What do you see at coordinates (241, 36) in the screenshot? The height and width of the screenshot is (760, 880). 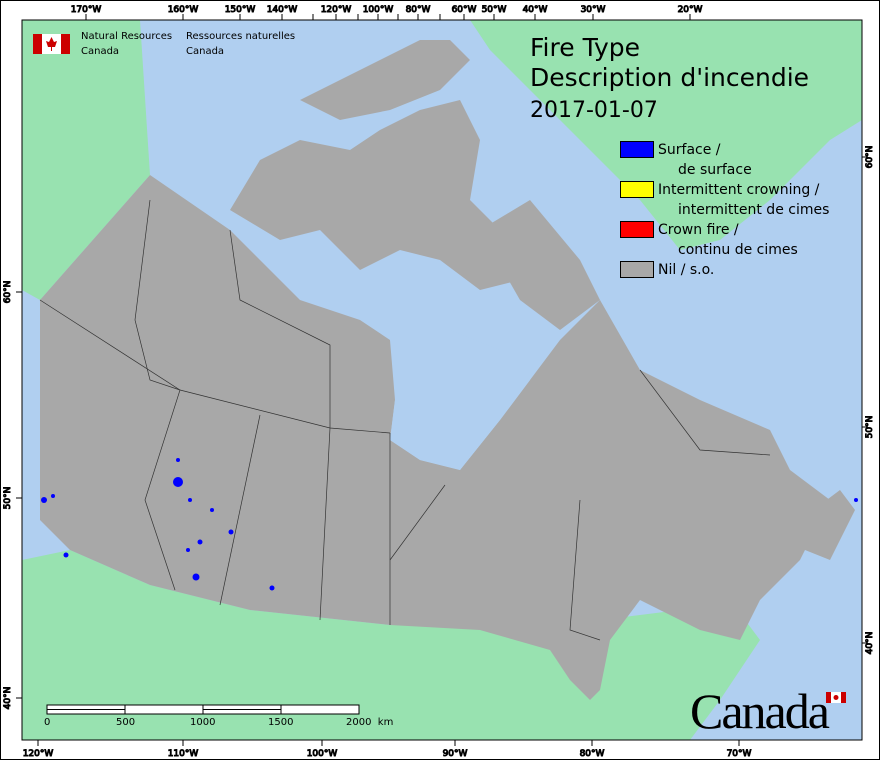 I see `org-fr-line1: Ressources naturelles` at bounding box center [241, 36].